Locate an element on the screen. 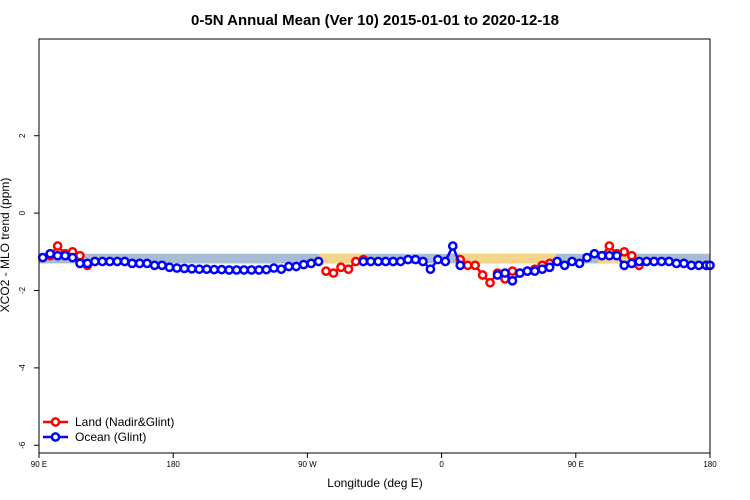 This screenshot has width=750, height=500. y-tick-label: -4 is located at coordinates (22, 368).